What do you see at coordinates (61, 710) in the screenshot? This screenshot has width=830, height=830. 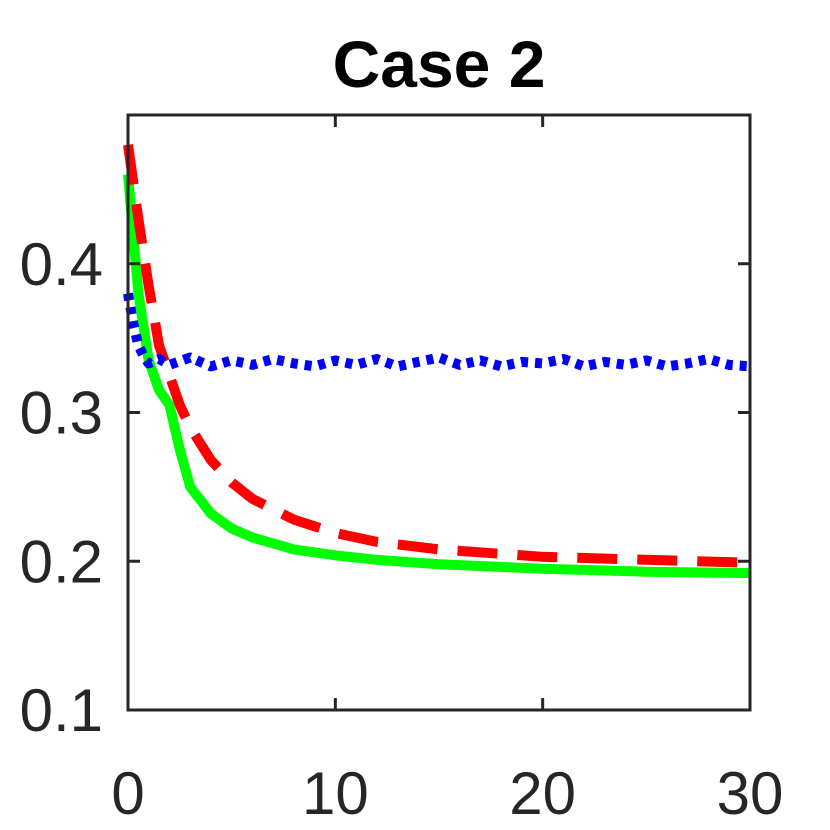 I see `y-tick-label: 0.1` at bounding box center [61, 710].